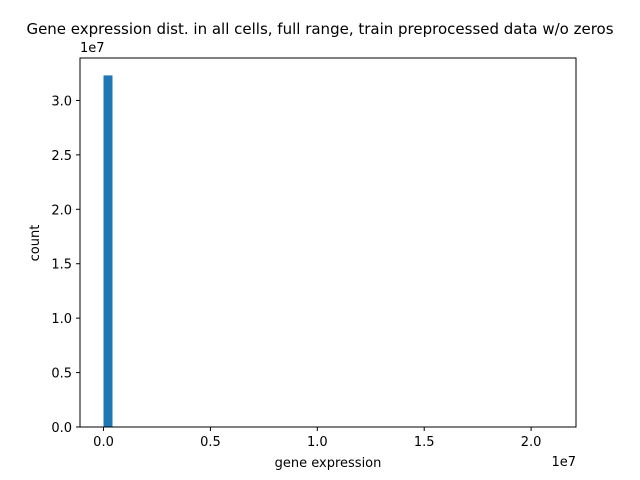 Image resolution: width=640 pixels, height=480 pixels. What do you see at coordinates (531, 442) in the screenshot?
I see `x-tick-label: 2.0` at bounding box center [531, 442].